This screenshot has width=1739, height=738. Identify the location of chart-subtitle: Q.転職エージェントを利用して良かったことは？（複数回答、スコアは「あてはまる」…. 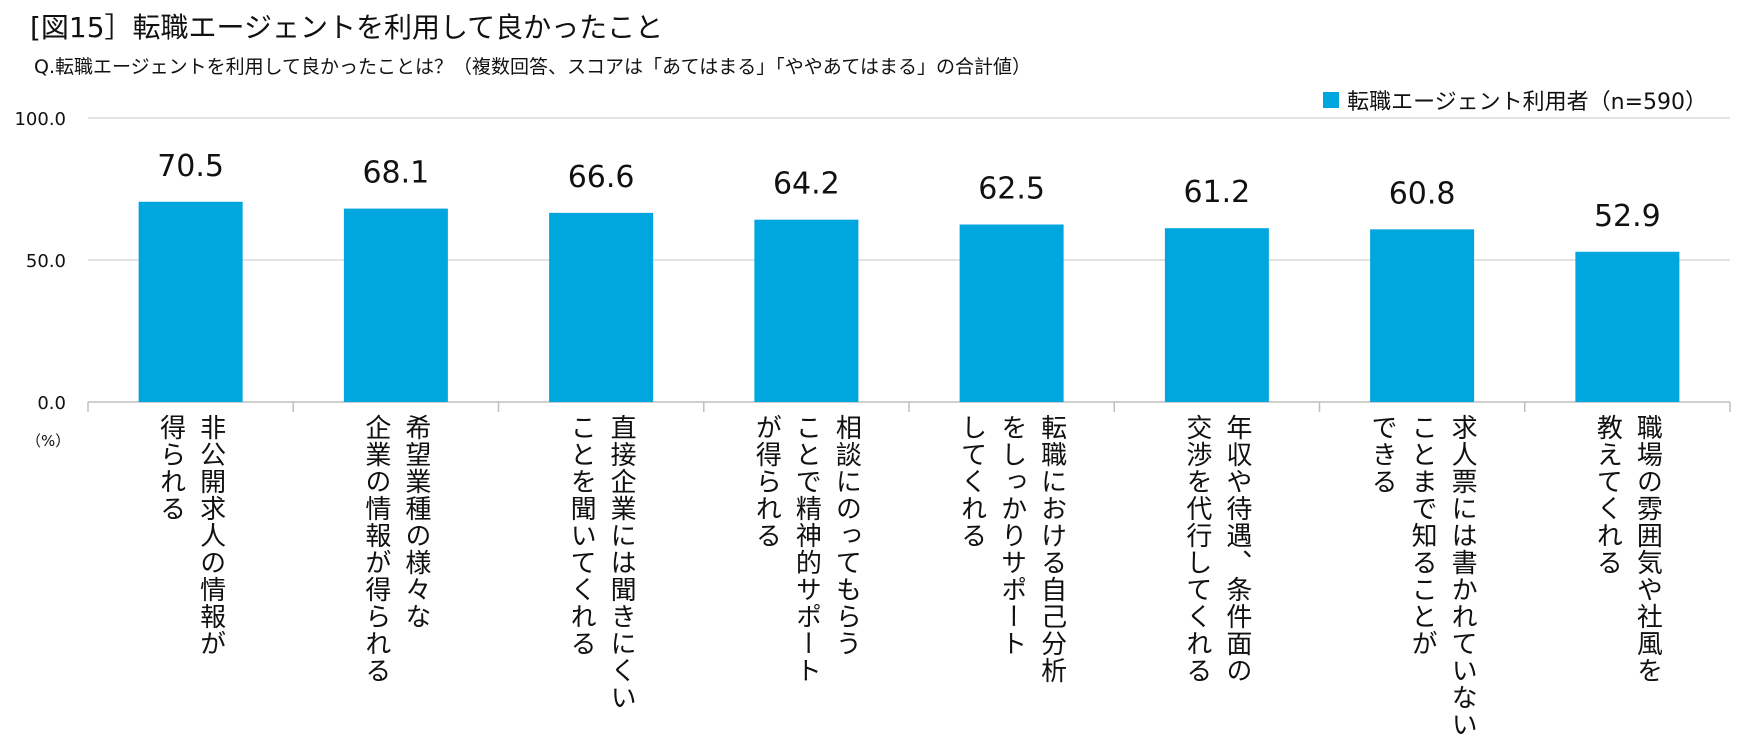
(533, 67).